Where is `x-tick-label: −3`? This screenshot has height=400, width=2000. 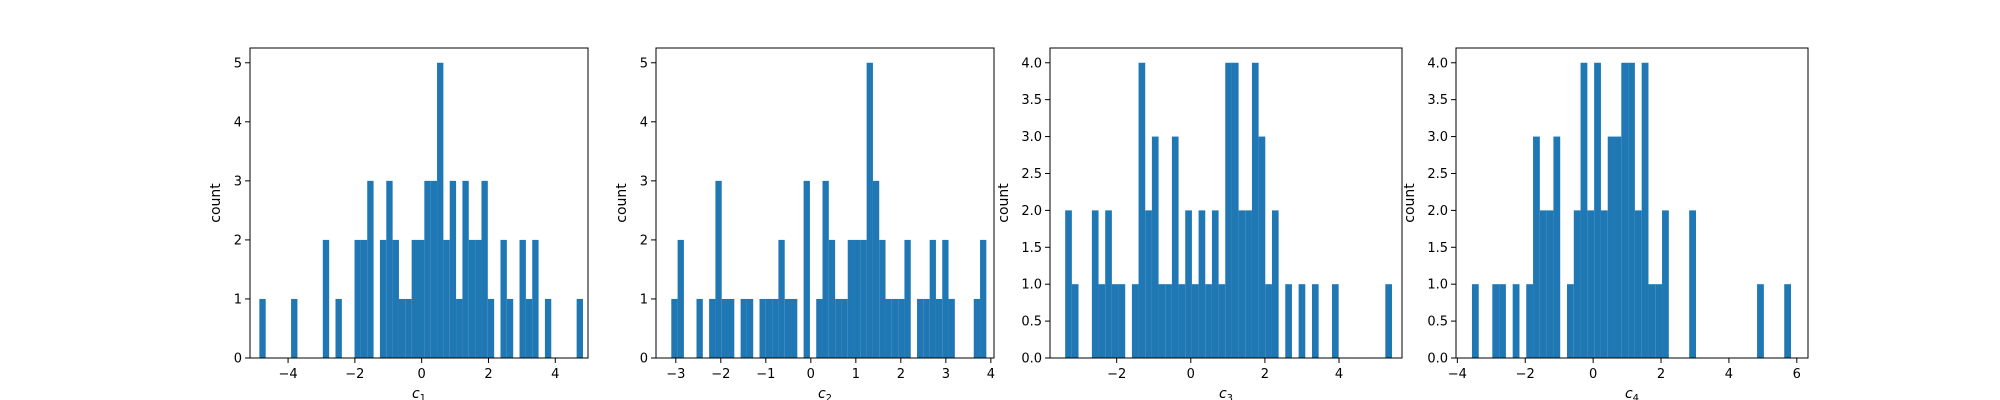 x-tick-label: −3 is located at coordinates (675, 374).